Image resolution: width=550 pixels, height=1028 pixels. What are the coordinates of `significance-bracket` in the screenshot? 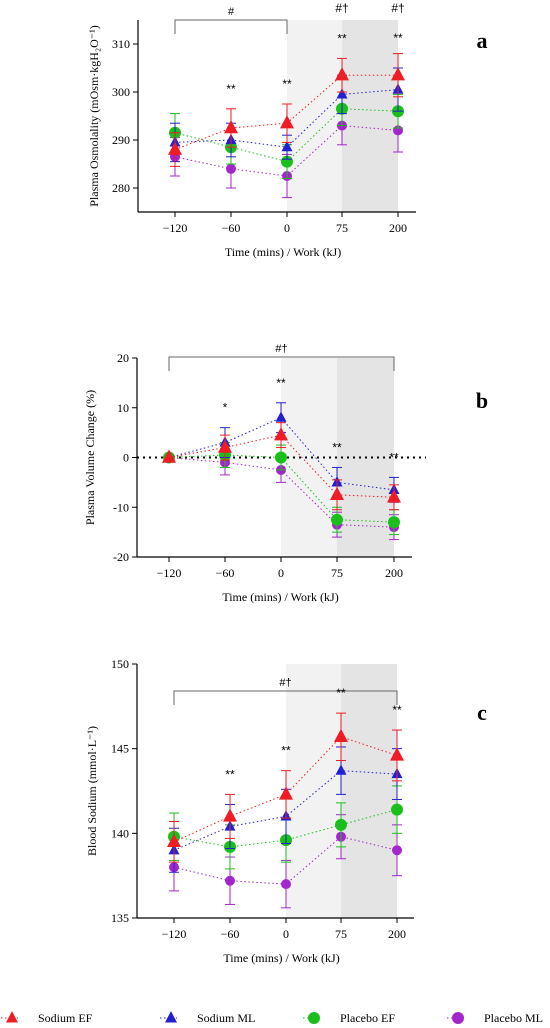 It's located at (285, 697).